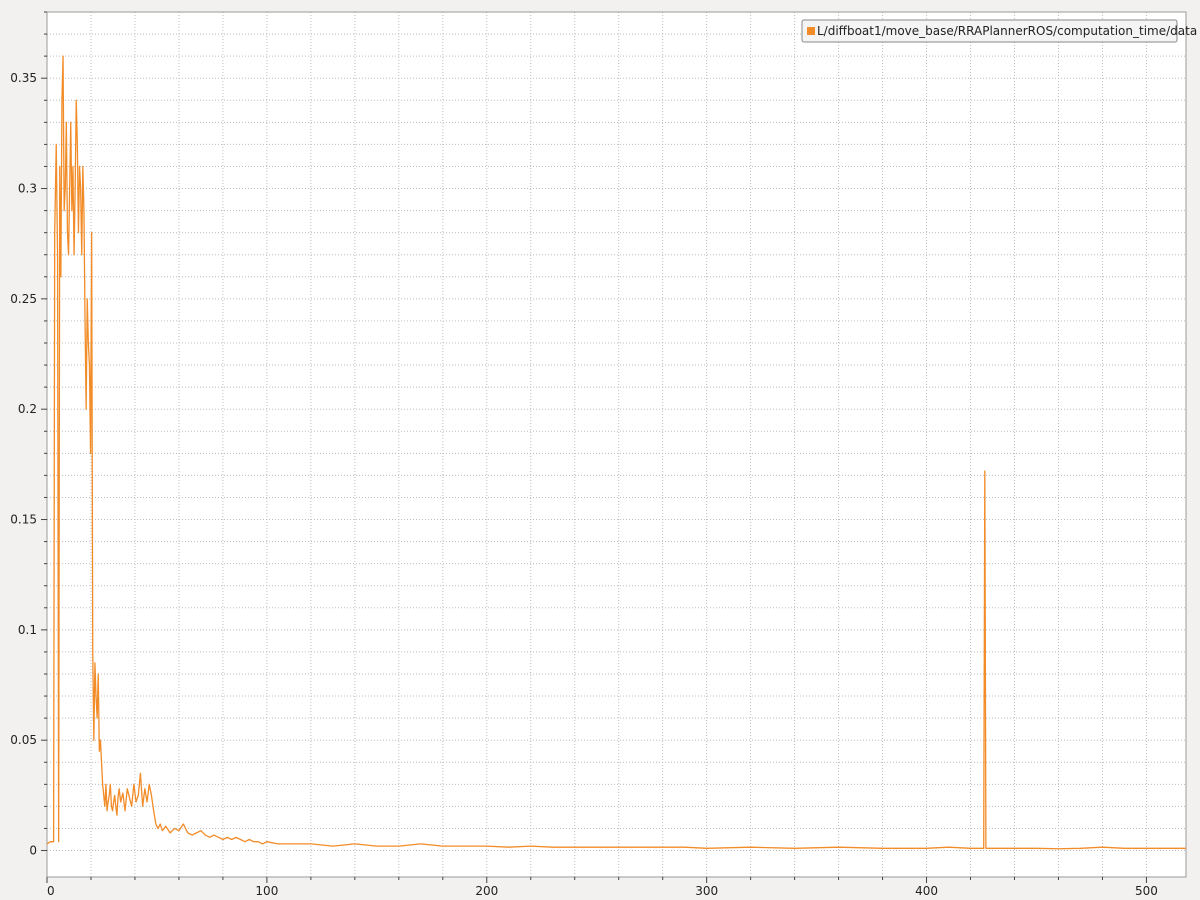  Describe the element at coordinates (23, 78) in the screenshot. I see `y-tick-label: 0.35` at that location.